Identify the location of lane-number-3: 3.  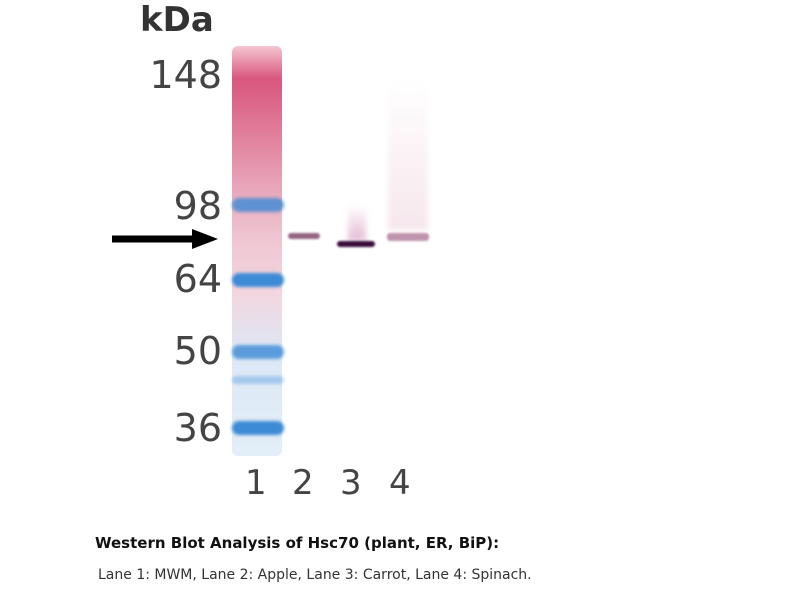
(351, 483).